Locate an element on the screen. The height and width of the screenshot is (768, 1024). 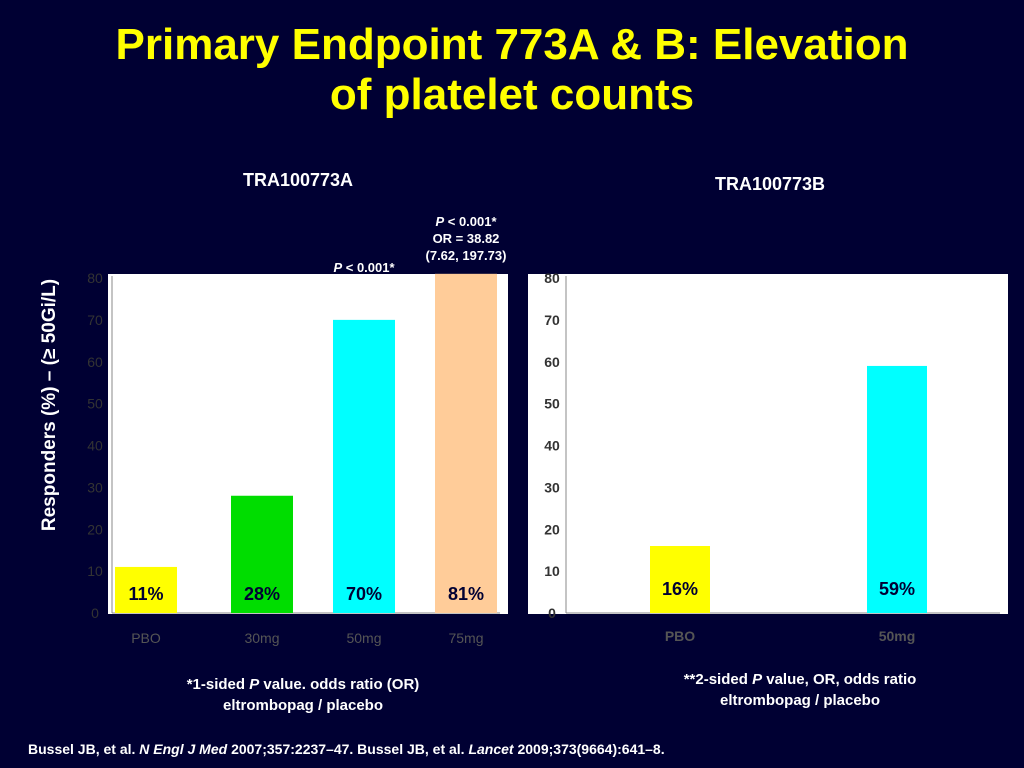
chart-b-y-tick-label: 60 is located at coordinates (552, 362).